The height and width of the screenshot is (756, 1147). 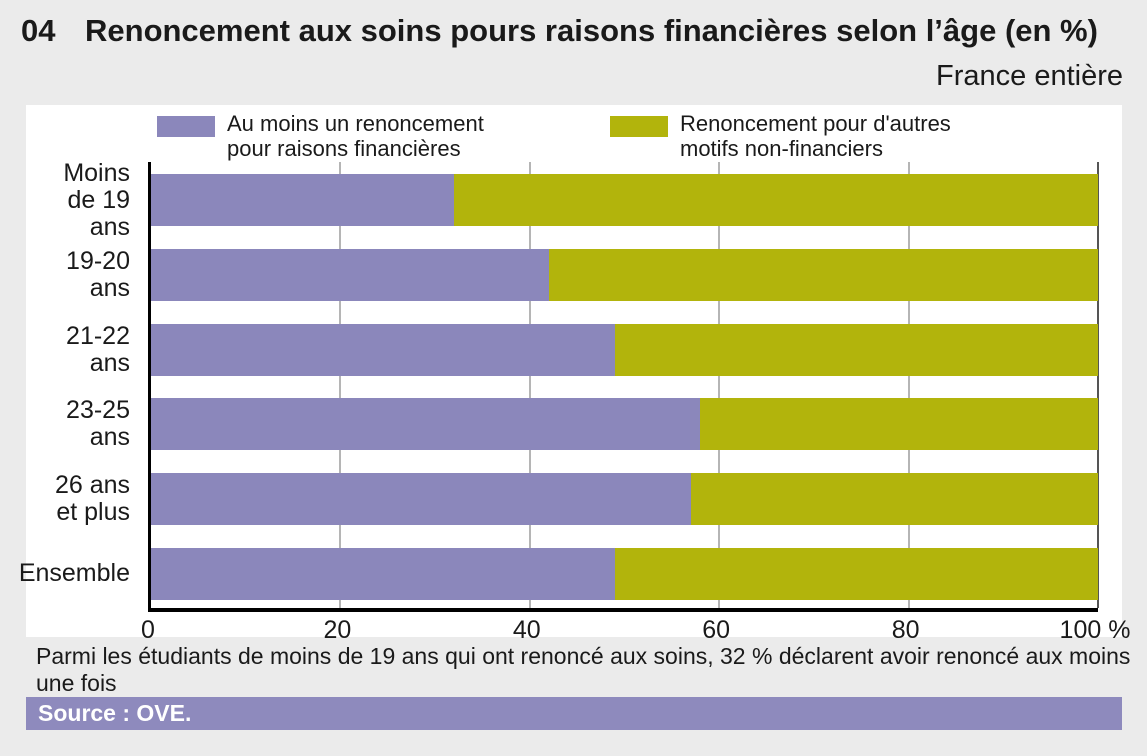 I want to click on bar-row-26-ans-et-plus, so click(x=624, y=499).